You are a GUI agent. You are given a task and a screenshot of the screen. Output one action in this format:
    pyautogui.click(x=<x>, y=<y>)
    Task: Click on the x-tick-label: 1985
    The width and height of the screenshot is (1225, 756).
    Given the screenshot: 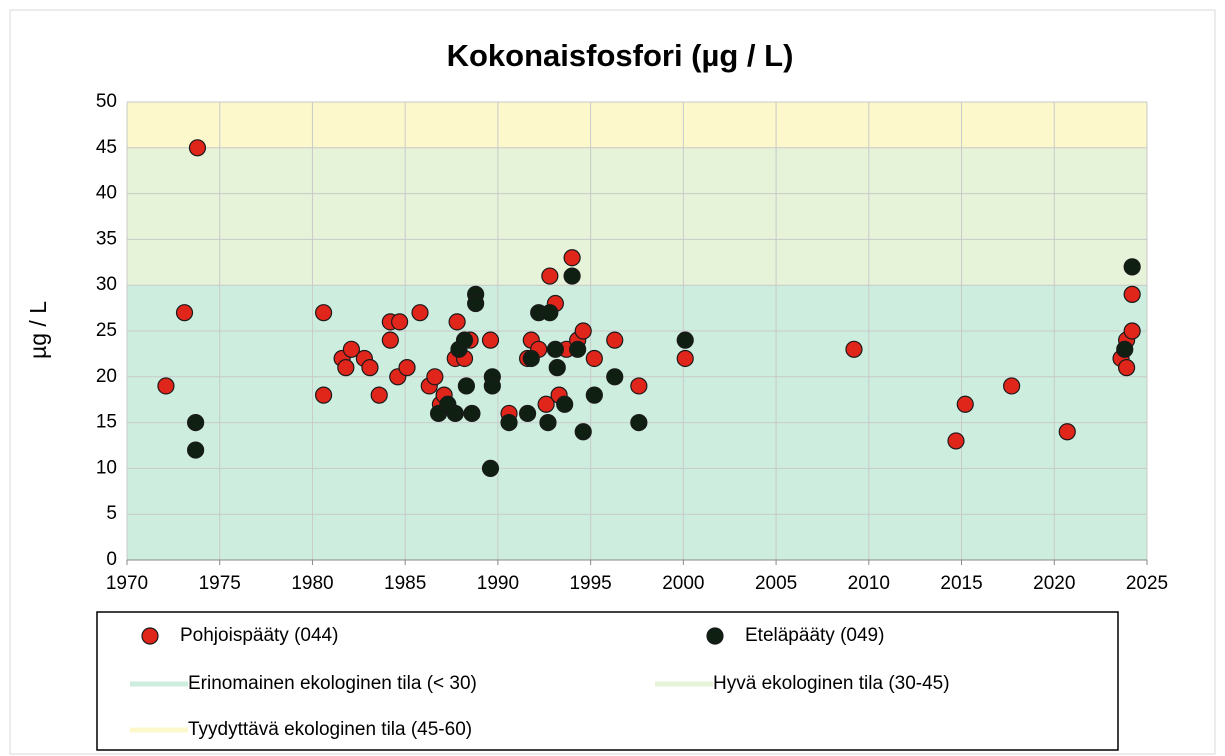 What is the action you would take?
    pyautogui.click(x=405, y=583)
    